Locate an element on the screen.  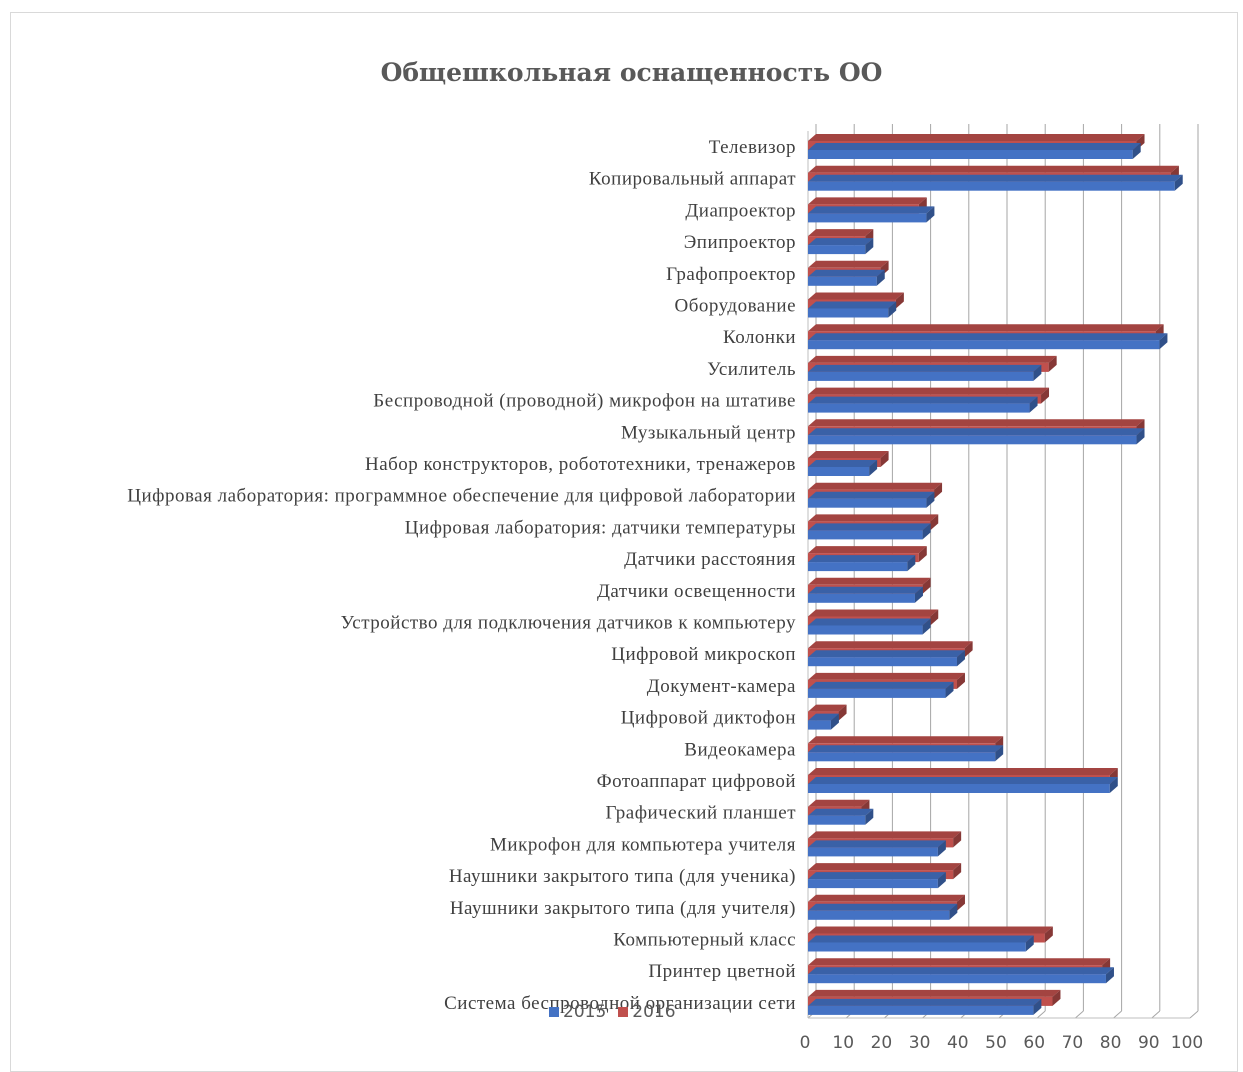
category-label: Телевизор is located at coordinates (752, 147).